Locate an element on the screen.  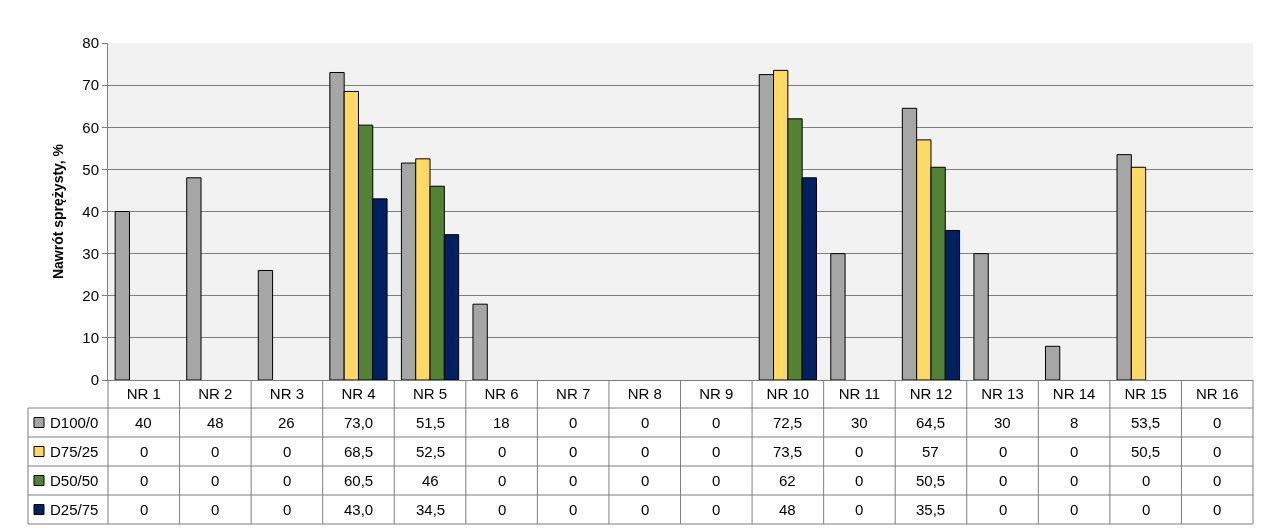
data-label: 73,0 is located at coordinates (359, 422).